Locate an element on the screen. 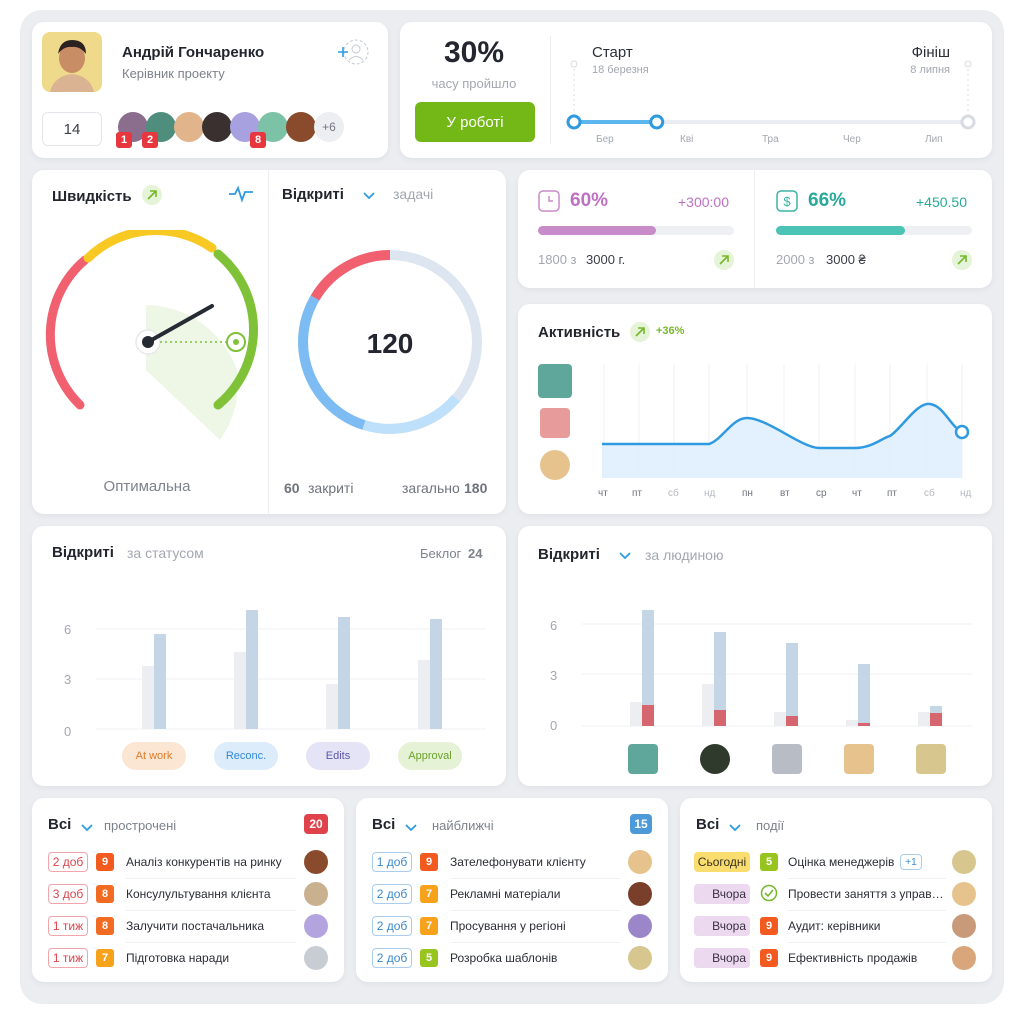 The width and height of the screenshot is (1024, 1024). event-text: Оцінка менеджерів is located at coordinates (841, 862).